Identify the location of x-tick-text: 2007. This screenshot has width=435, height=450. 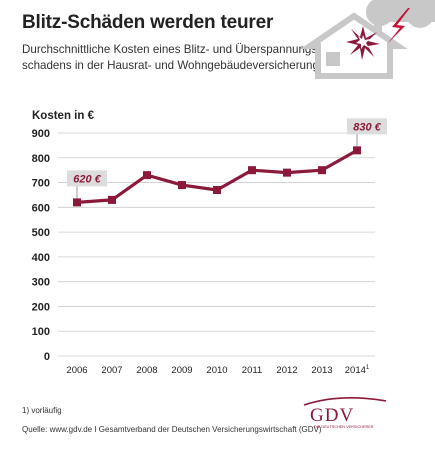
(111, 370).